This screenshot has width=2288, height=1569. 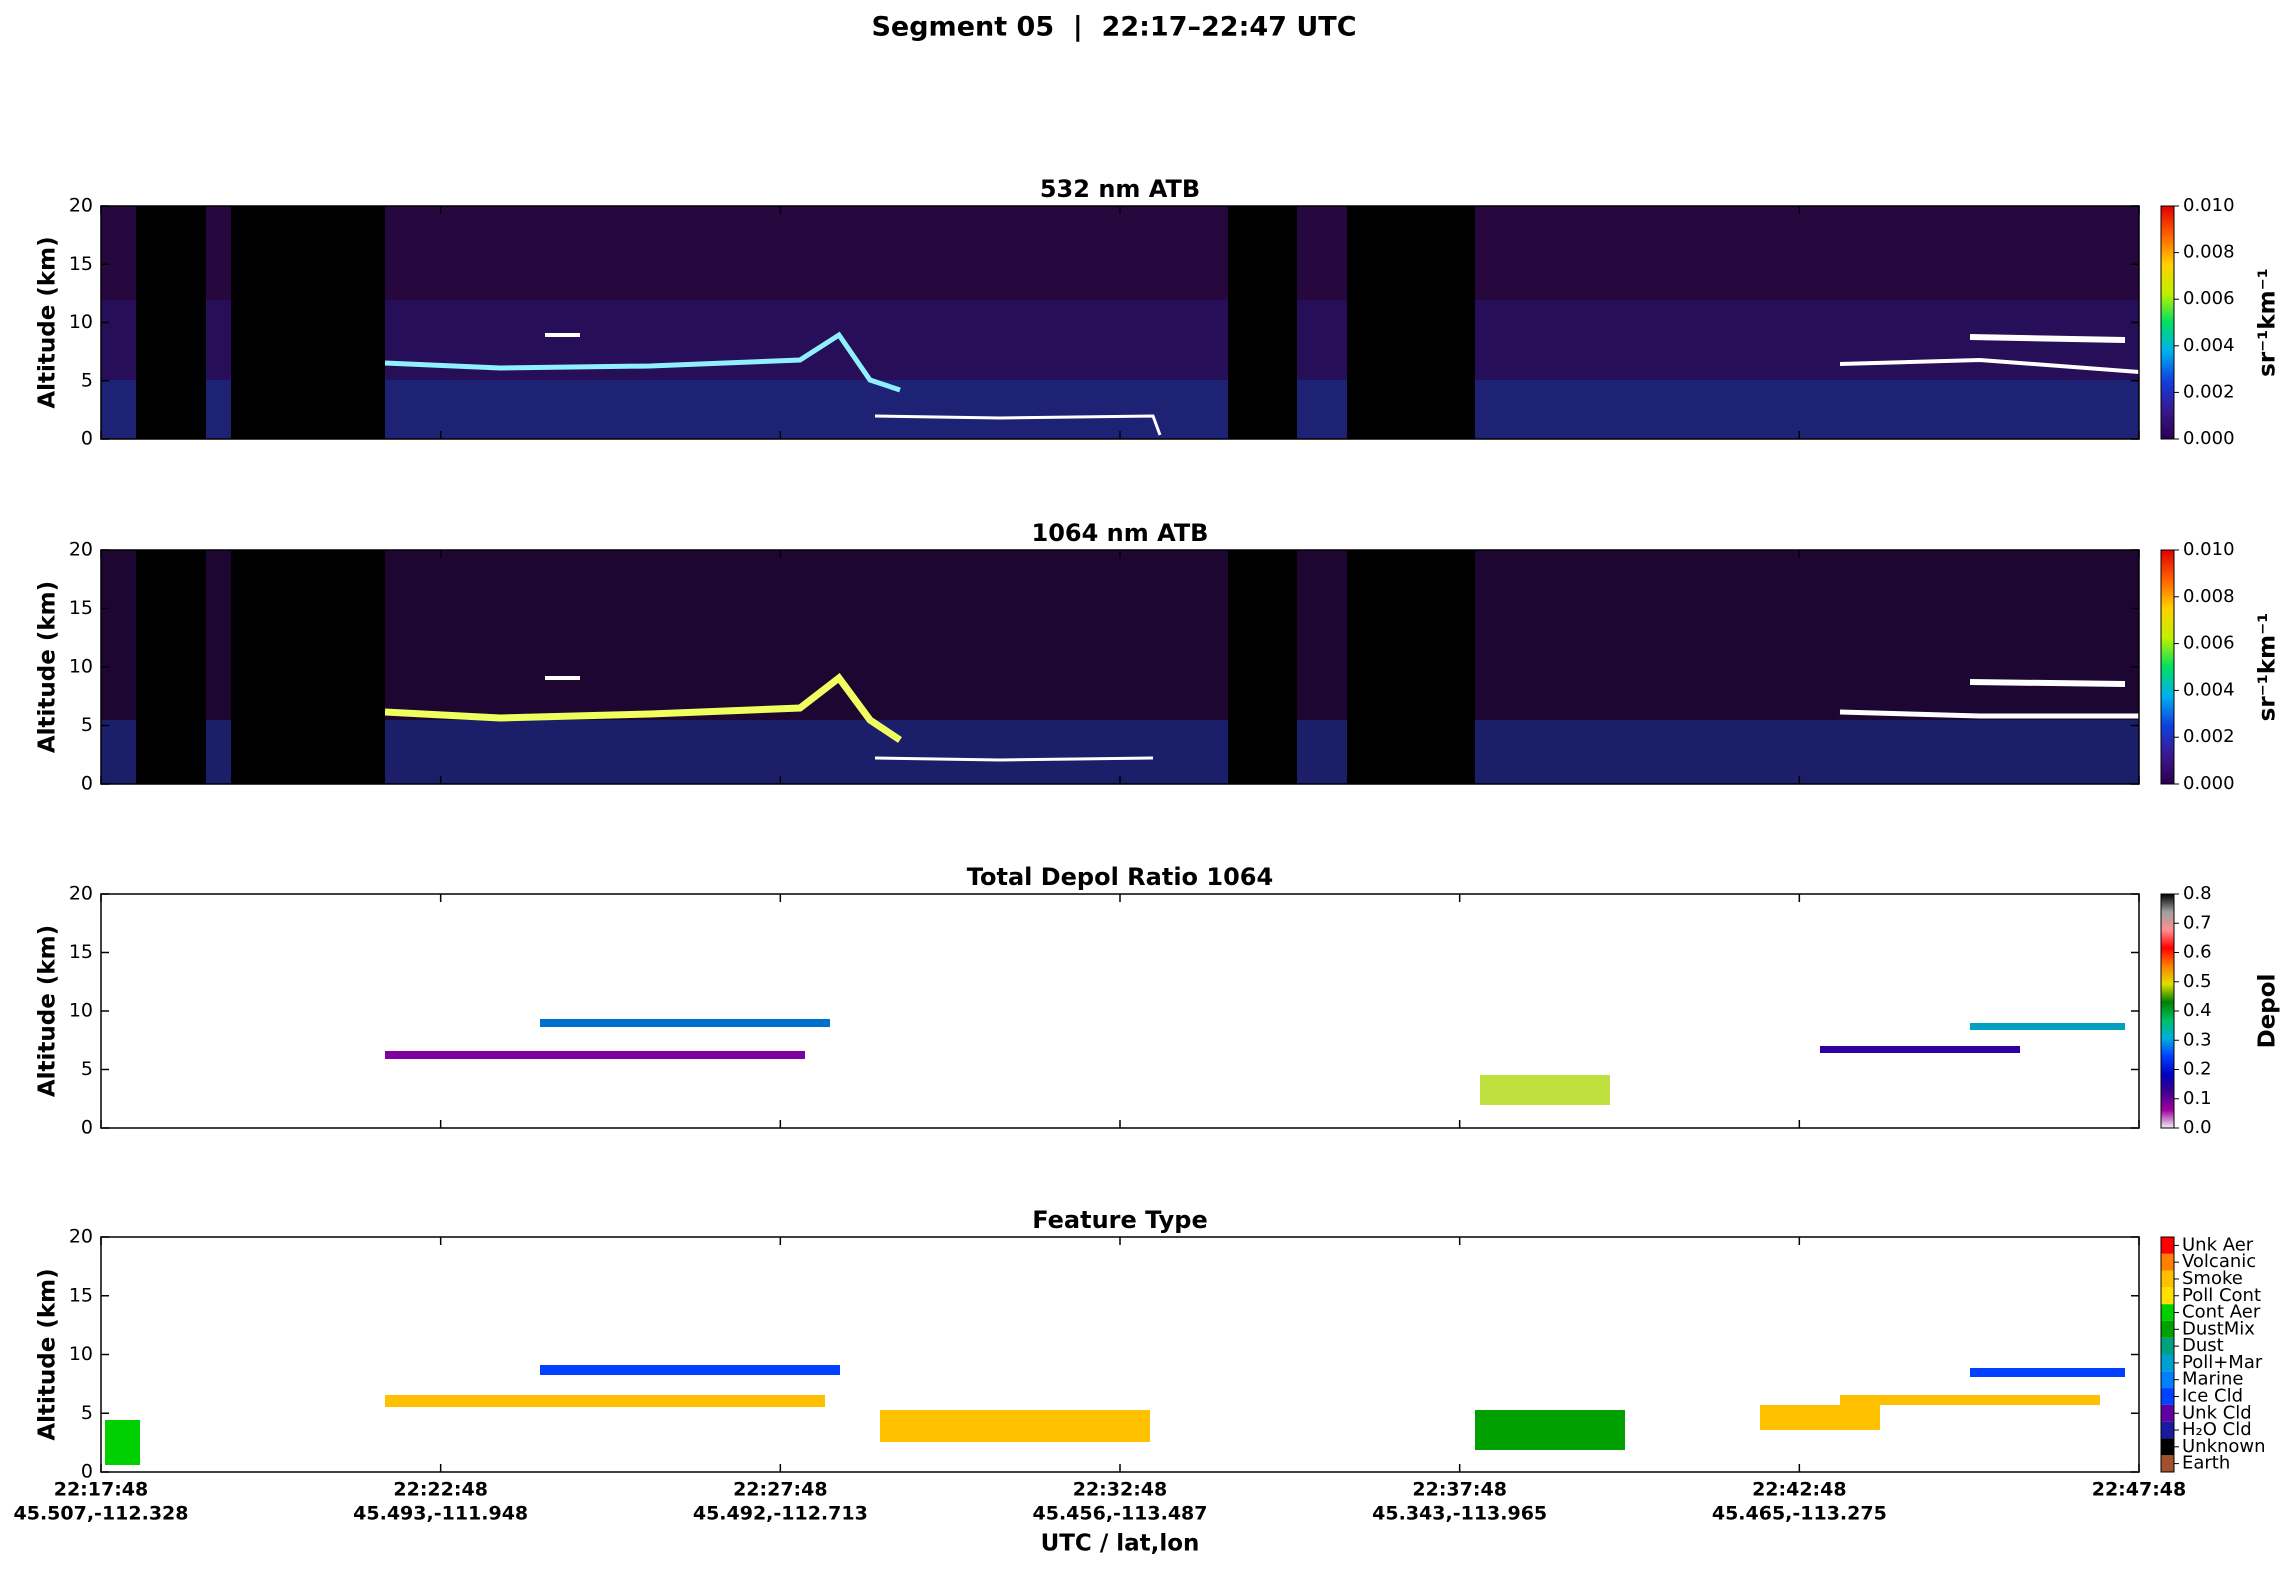 I want to click on colorbar-label: Cont Aer, so click(x=2221, y=1312).